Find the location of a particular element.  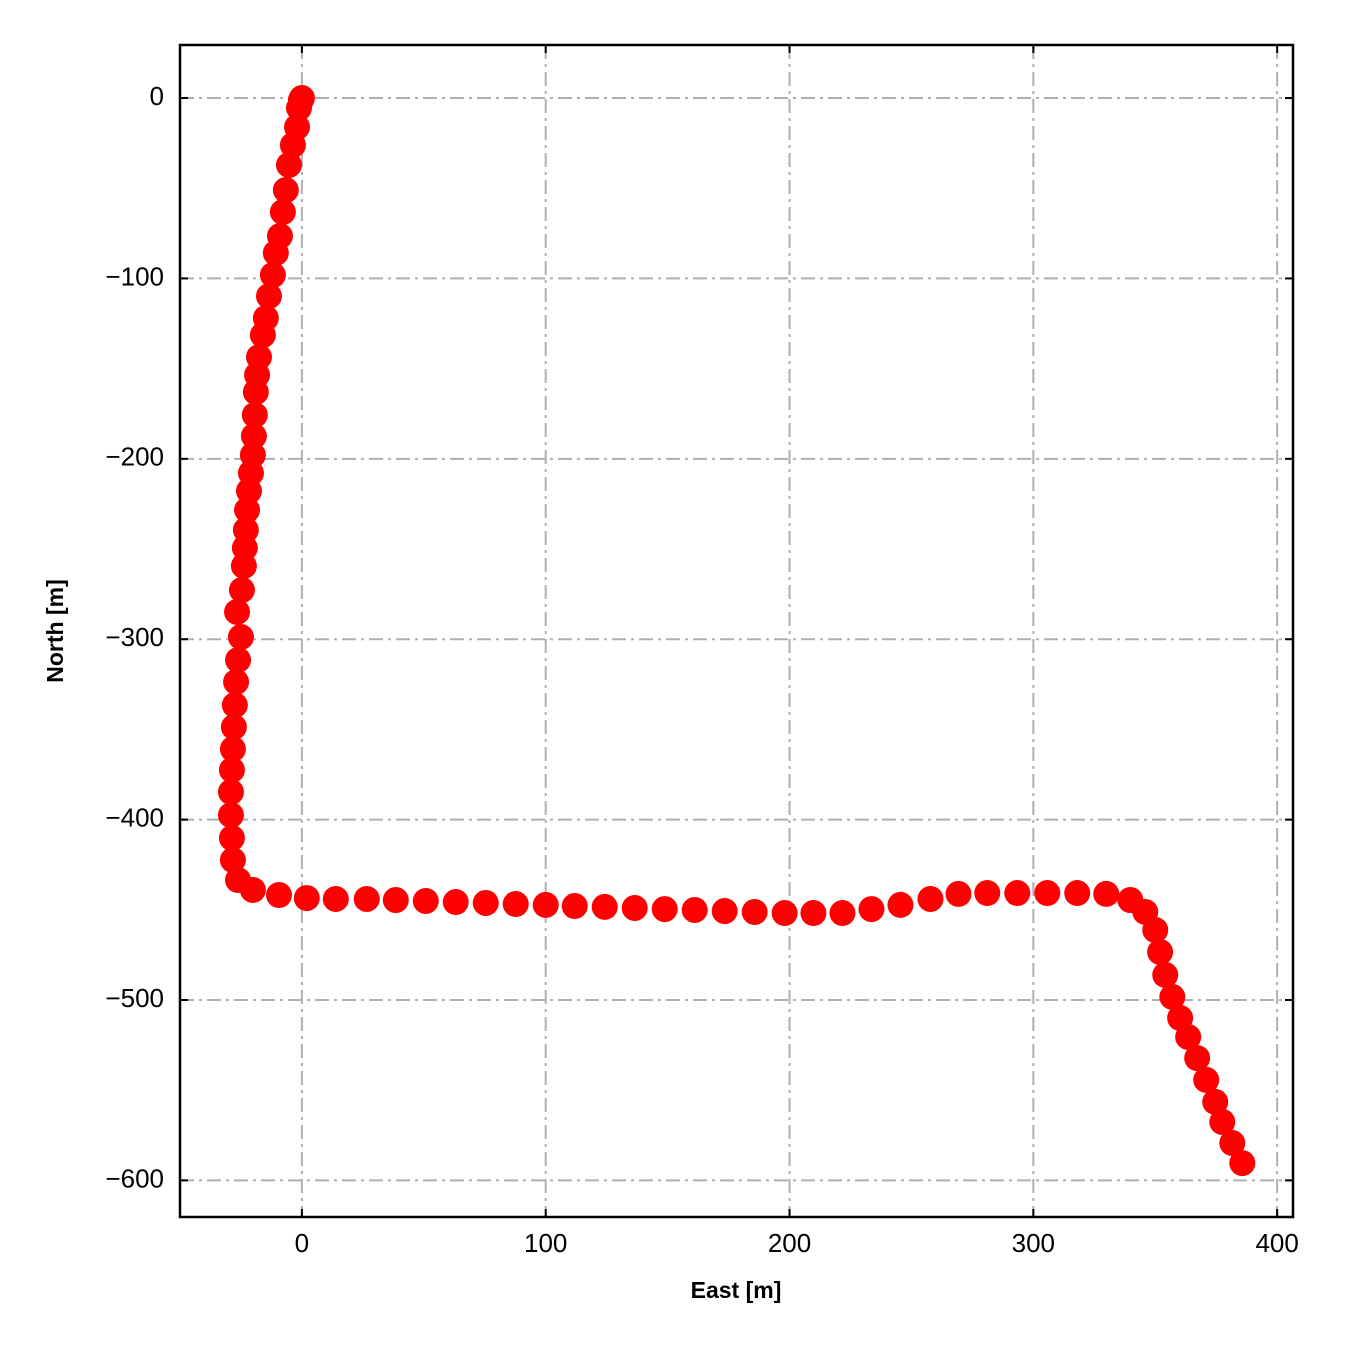

y-tick-label: −400 is located at coordinates (134, 817).